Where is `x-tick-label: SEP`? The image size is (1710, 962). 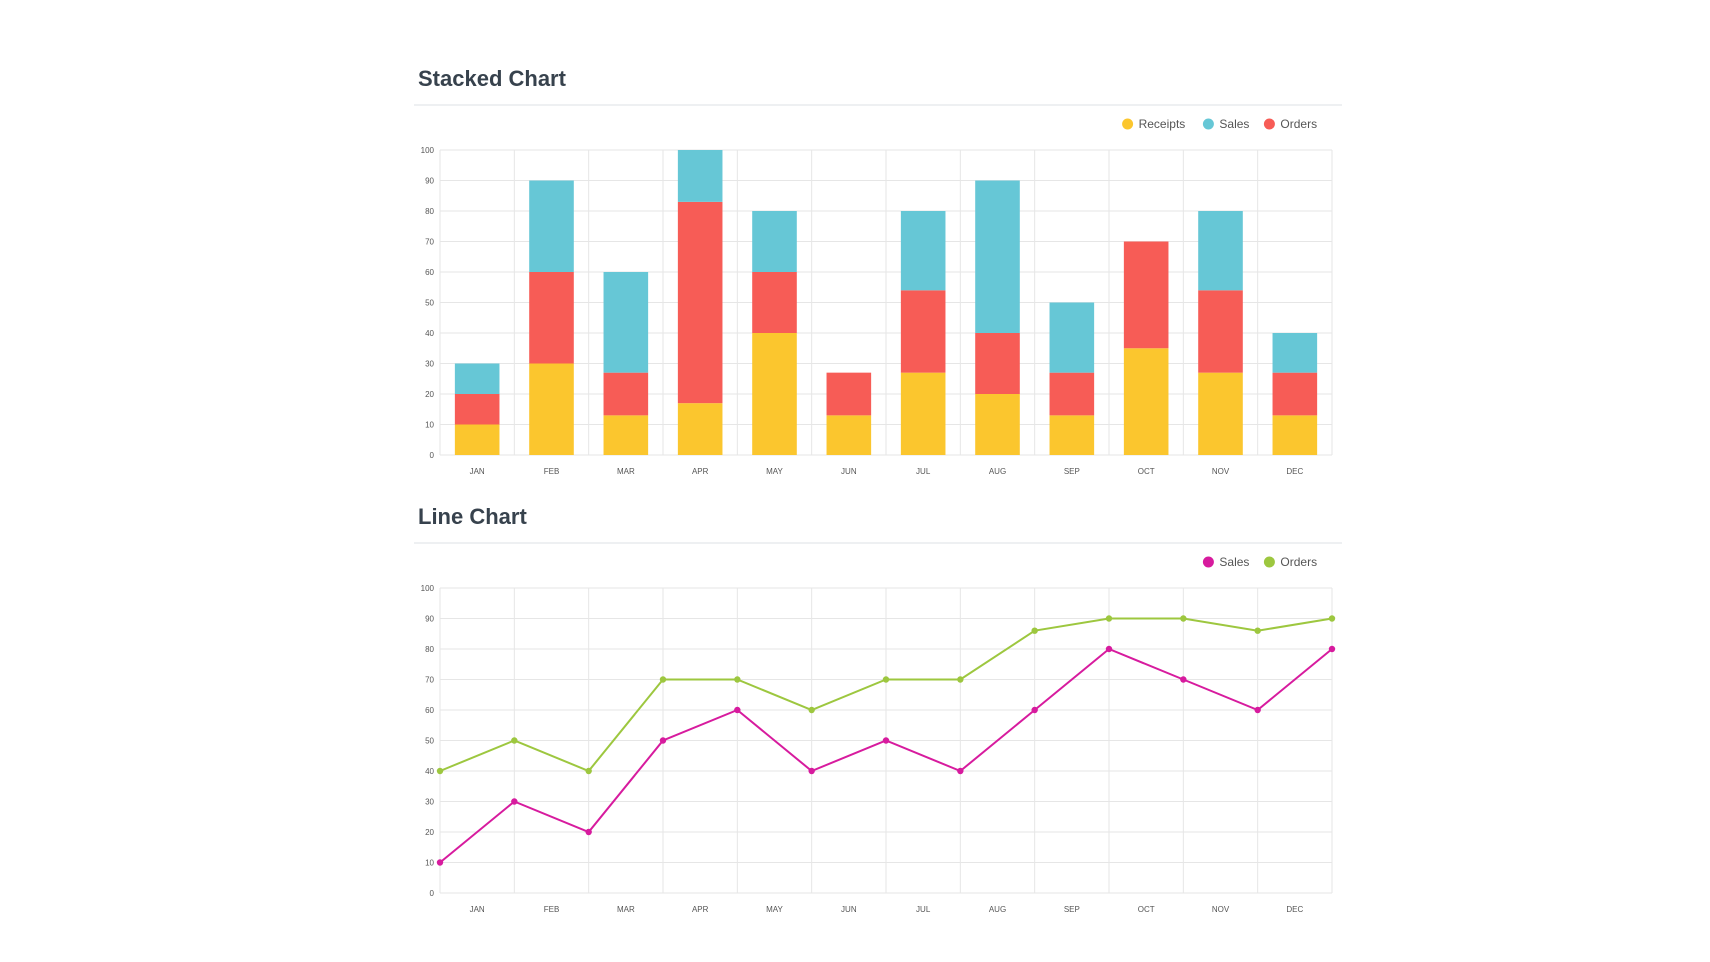
x-tick-label: SEP is located at coordinates (1072, 471).